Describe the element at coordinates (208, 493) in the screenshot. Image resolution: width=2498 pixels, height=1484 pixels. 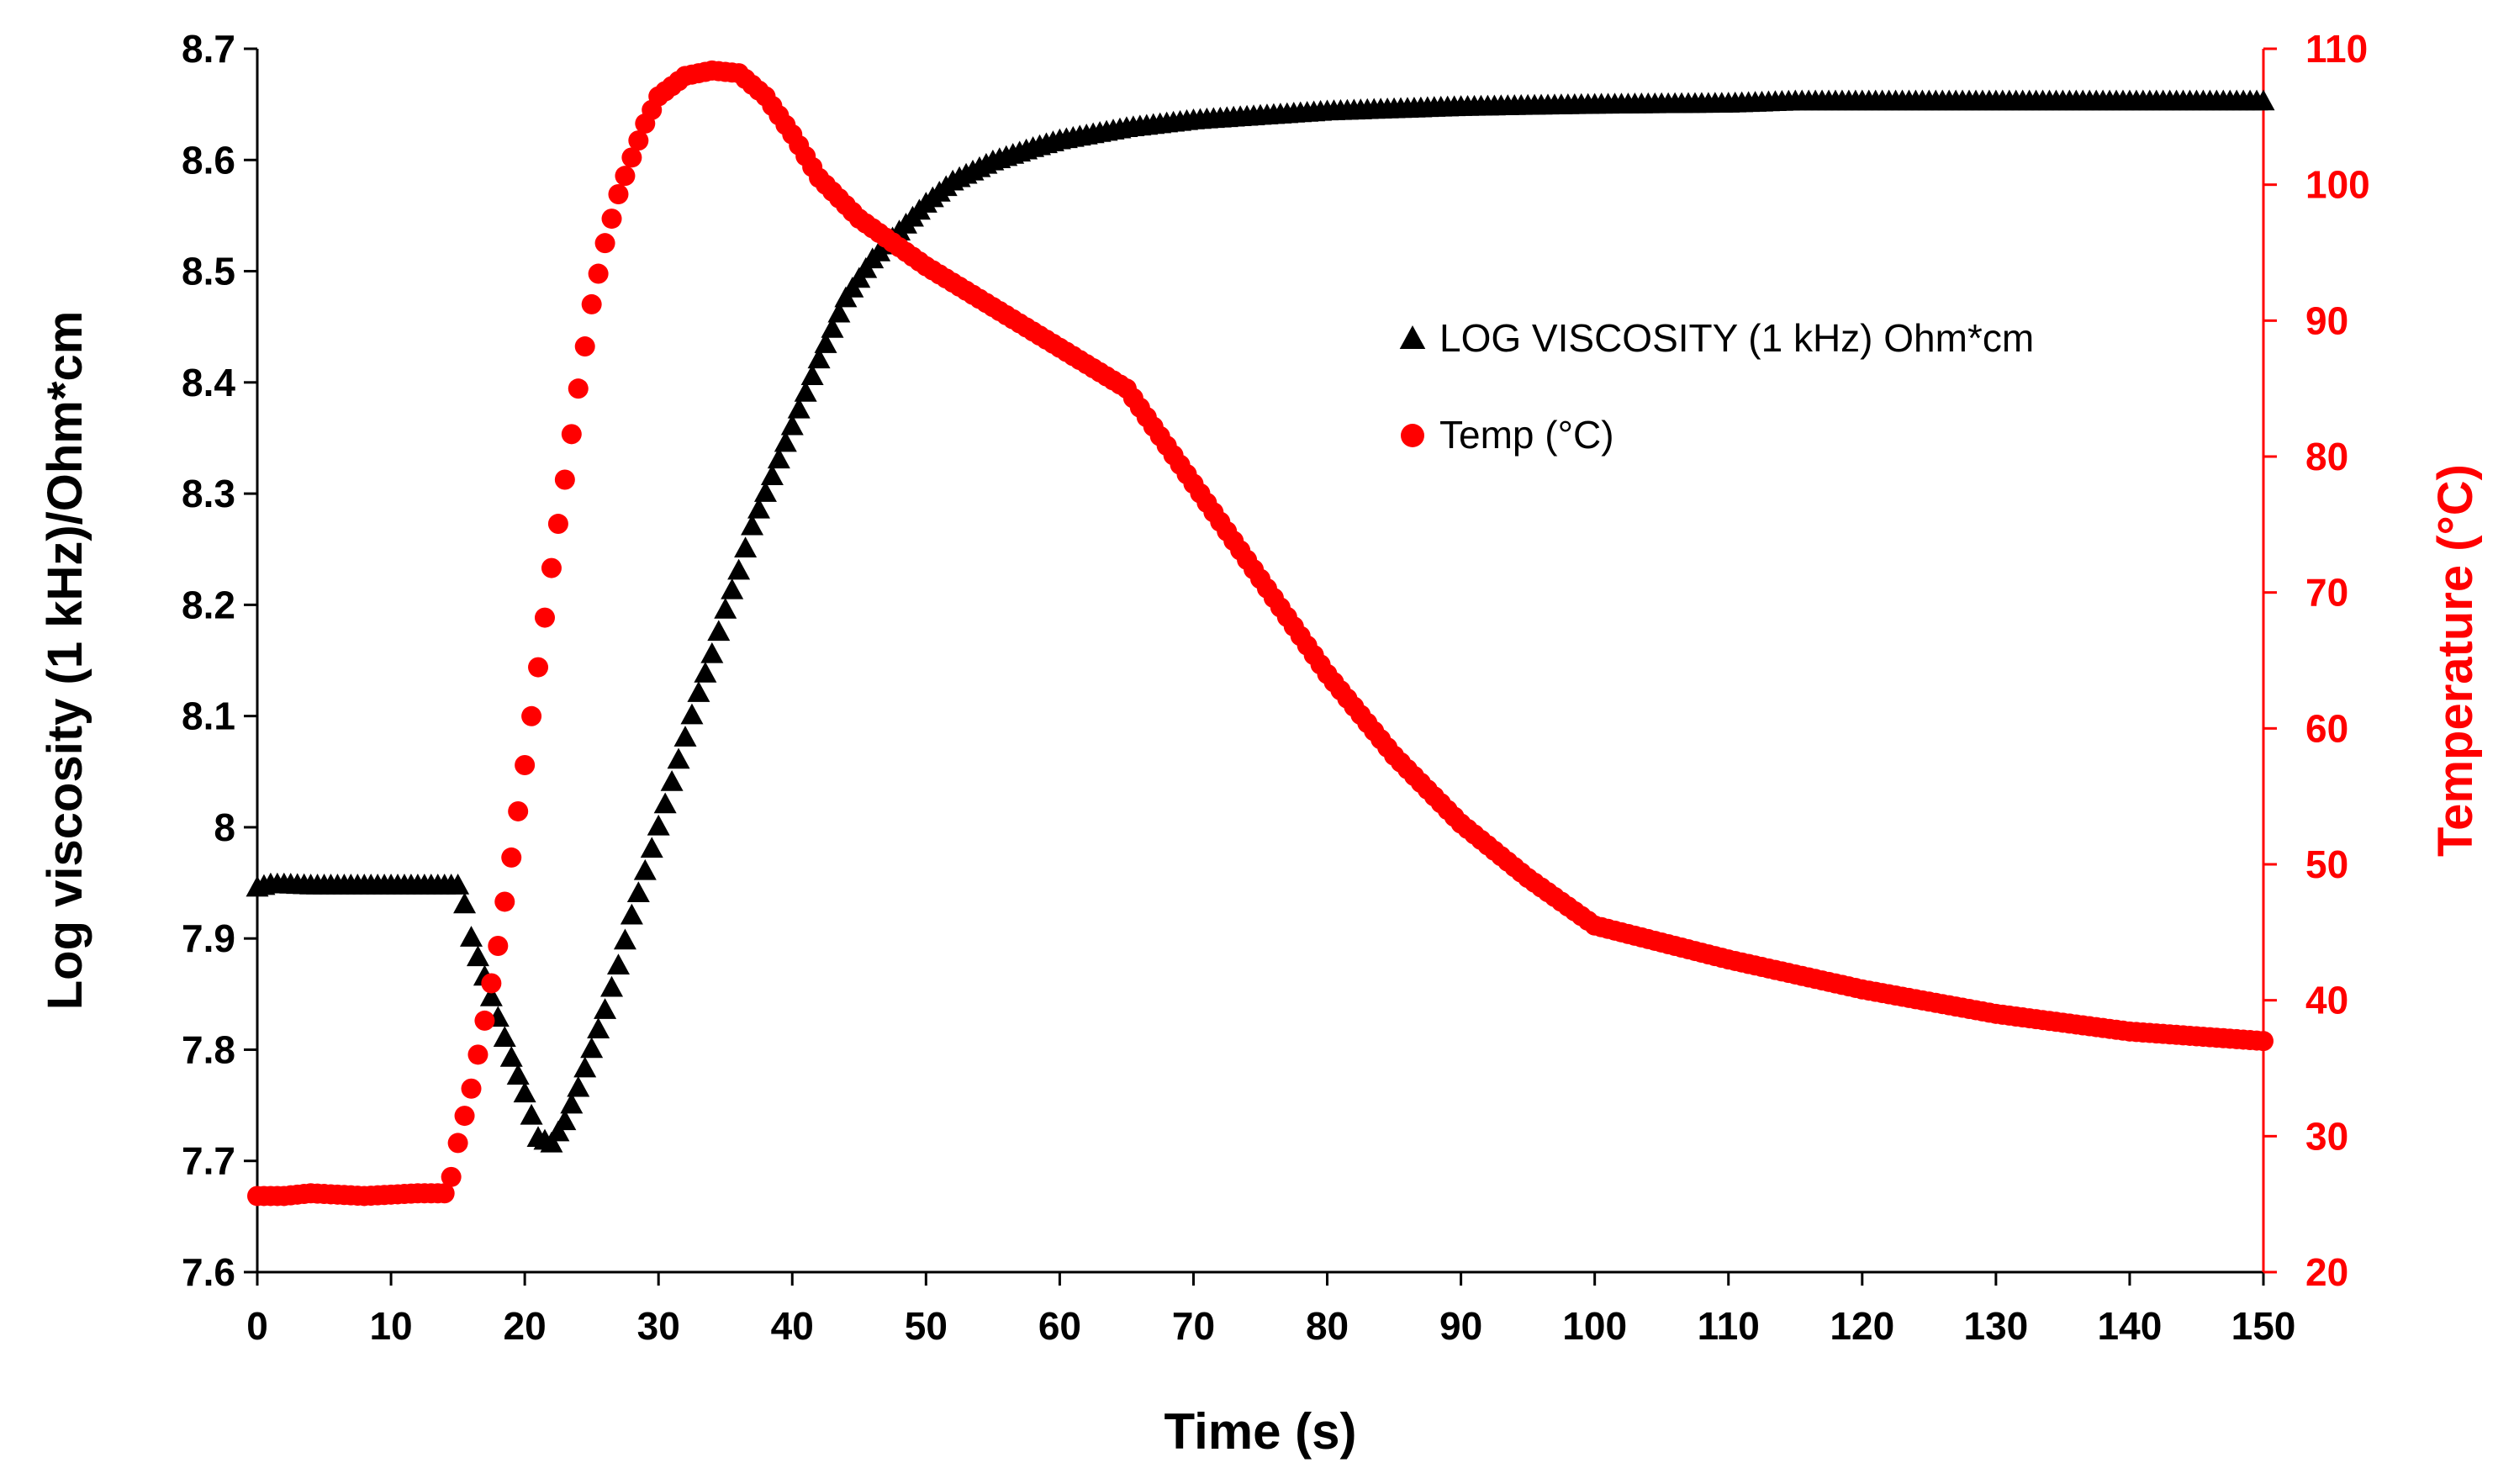
I see `y-tick-label: 8.3` at that location.